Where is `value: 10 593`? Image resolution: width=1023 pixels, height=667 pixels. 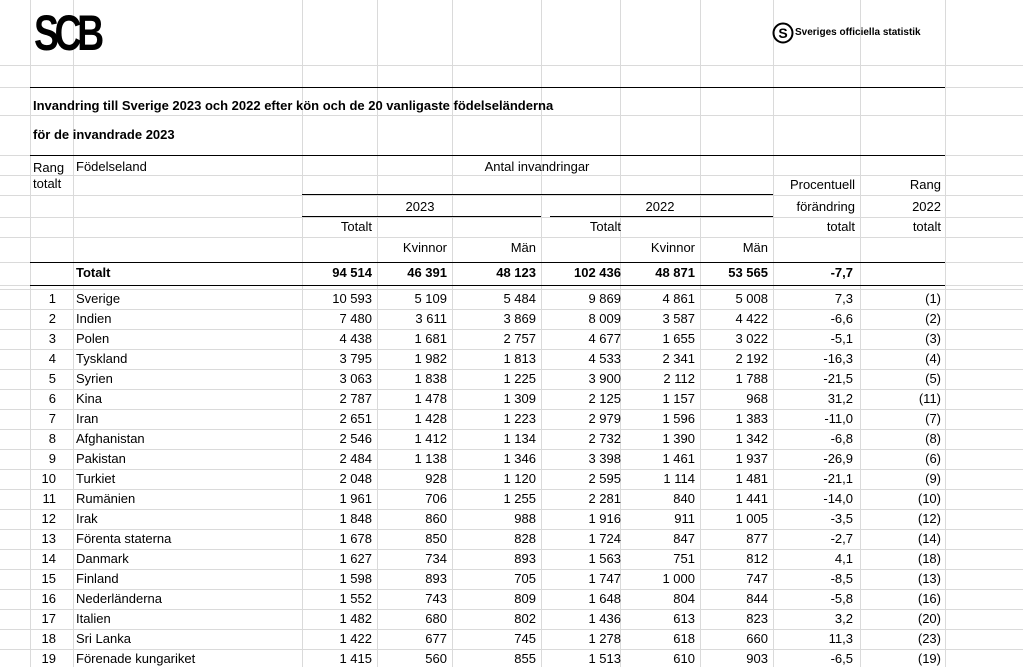
value: 10 593 is located at coordinates (352, 298).